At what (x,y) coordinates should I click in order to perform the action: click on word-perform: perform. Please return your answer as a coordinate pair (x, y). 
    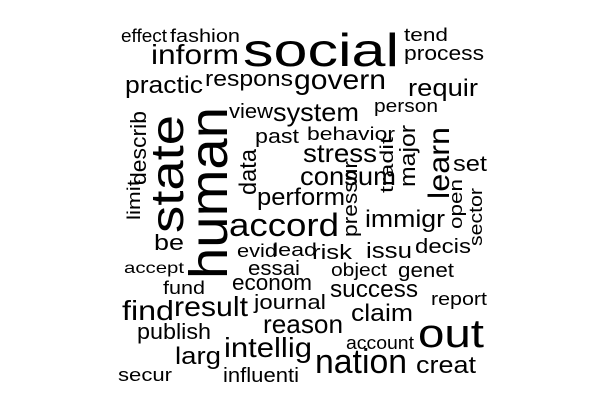
    Looking at the image, I should click on (301, 197).